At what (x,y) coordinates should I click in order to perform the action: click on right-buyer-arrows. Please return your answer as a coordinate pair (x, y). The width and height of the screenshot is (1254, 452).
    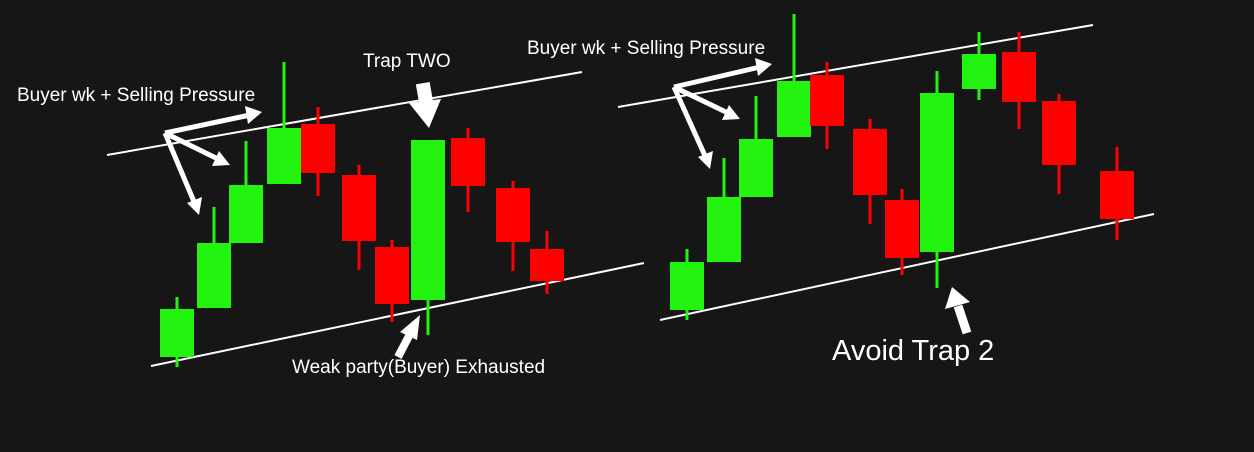
    Looking at the image, I should click on (721, 113).